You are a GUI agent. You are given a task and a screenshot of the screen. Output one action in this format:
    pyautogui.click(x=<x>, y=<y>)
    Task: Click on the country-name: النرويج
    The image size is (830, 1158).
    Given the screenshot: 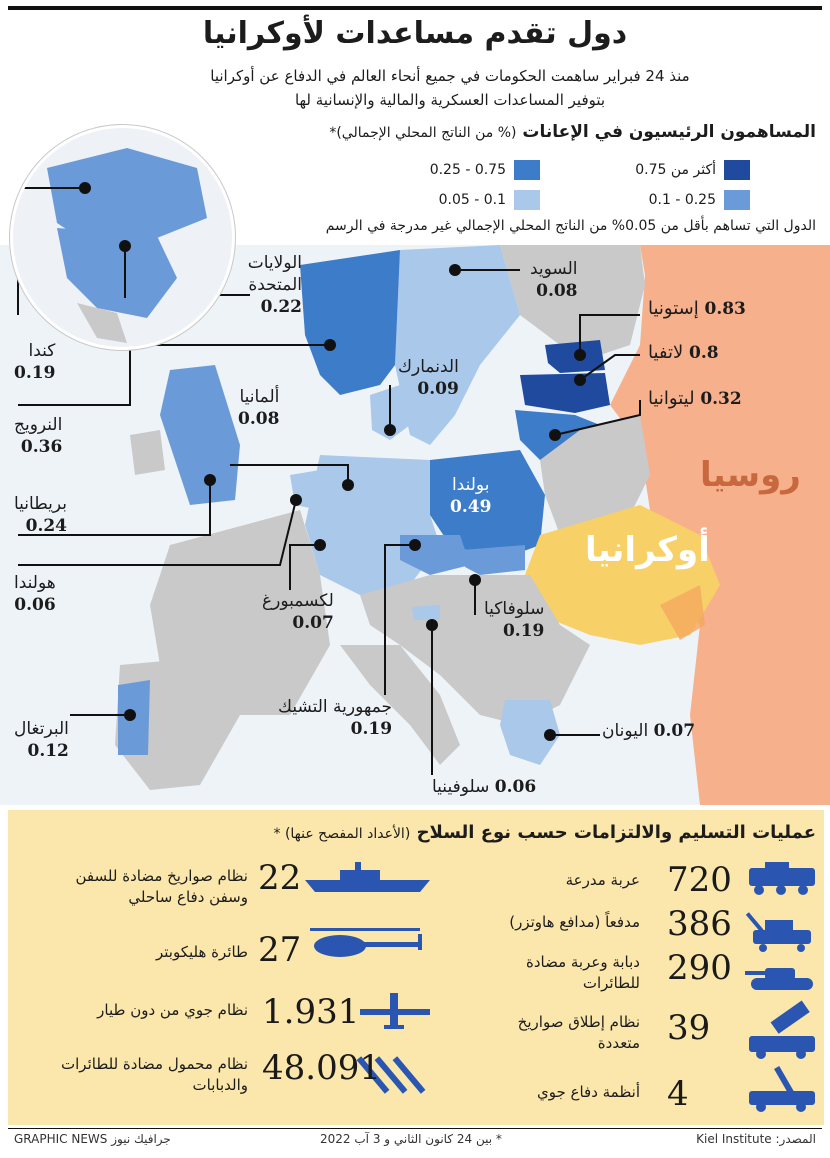 What is the action you would take?
    pyautogui.click(x=38, y=425)
    